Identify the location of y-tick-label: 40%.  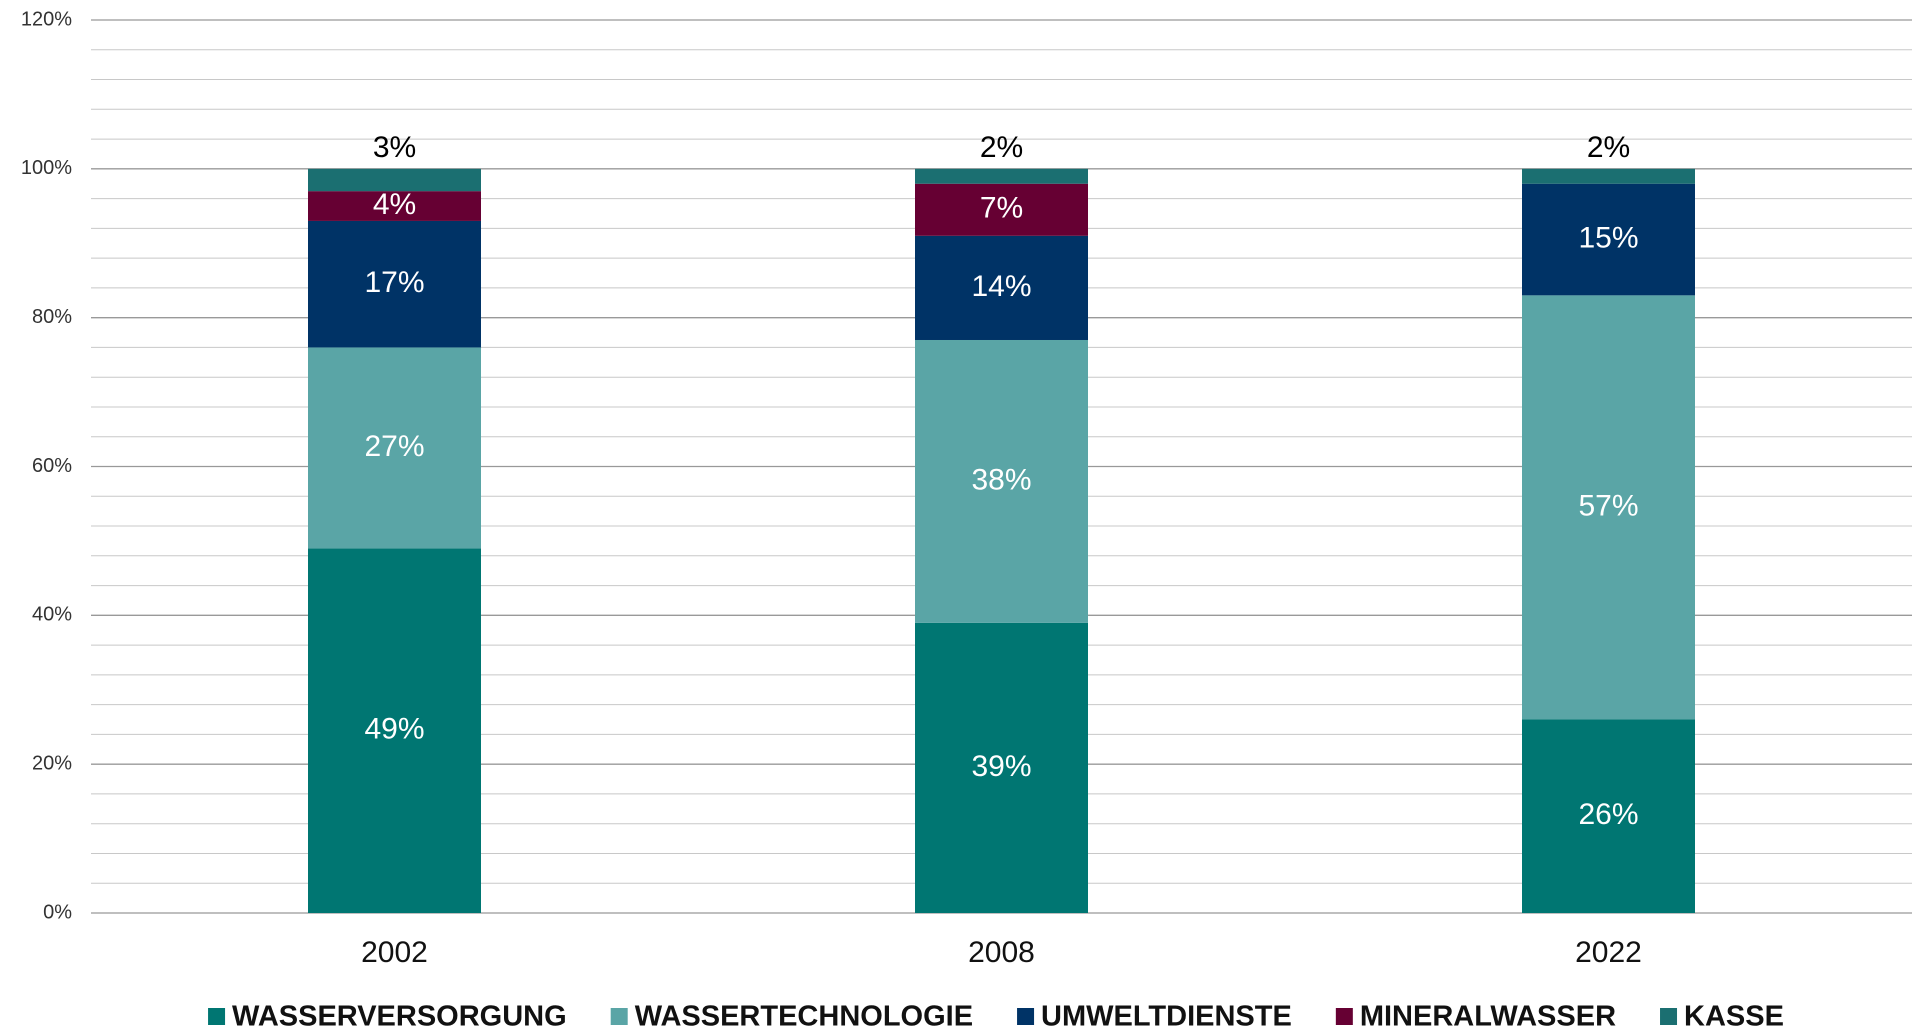
(52, 615).